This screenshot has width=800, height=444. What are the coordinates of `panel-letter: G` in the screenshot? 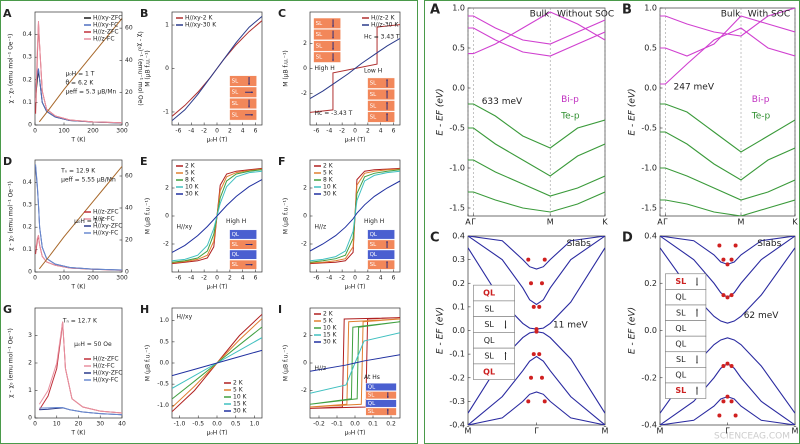 It's located at (7, 309).